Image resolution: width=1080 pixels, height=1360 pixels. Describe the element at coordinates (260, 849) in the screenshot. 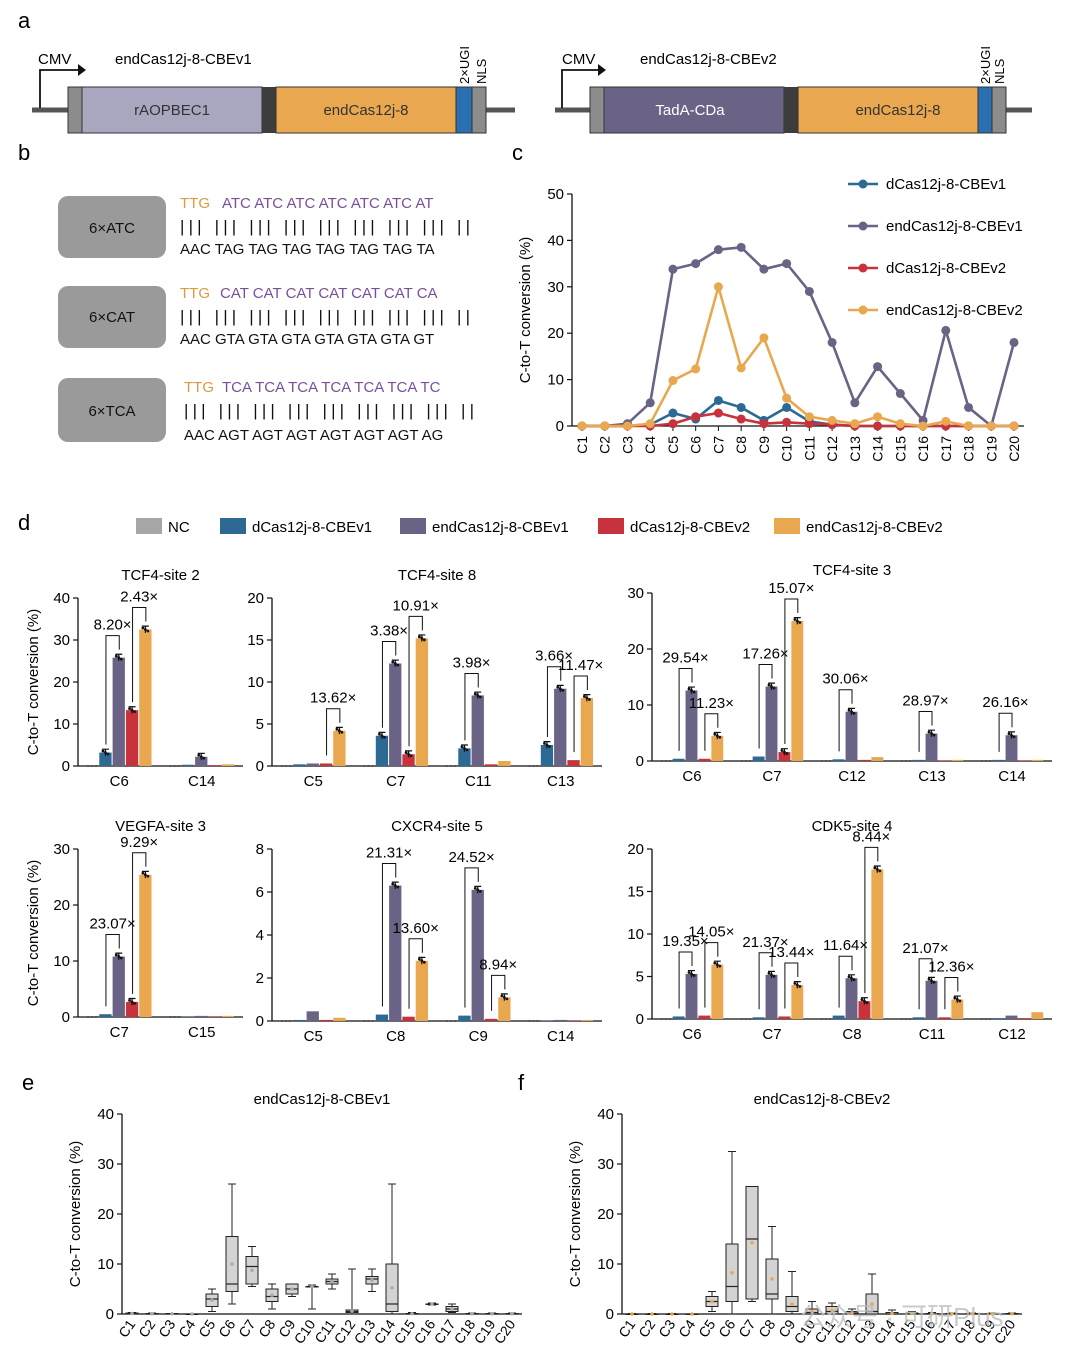

I see `y-tick-label: 8` at that location.